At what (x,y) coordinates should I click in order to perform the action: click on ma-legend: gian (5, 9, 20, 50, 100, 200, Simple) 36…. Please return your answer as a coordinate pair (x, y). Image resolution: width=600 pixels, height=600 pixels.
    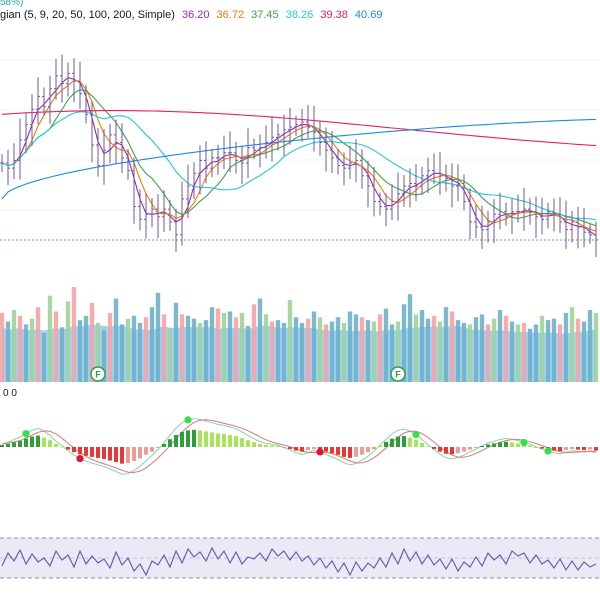
    Looking at the image, I should click on (193, 15).